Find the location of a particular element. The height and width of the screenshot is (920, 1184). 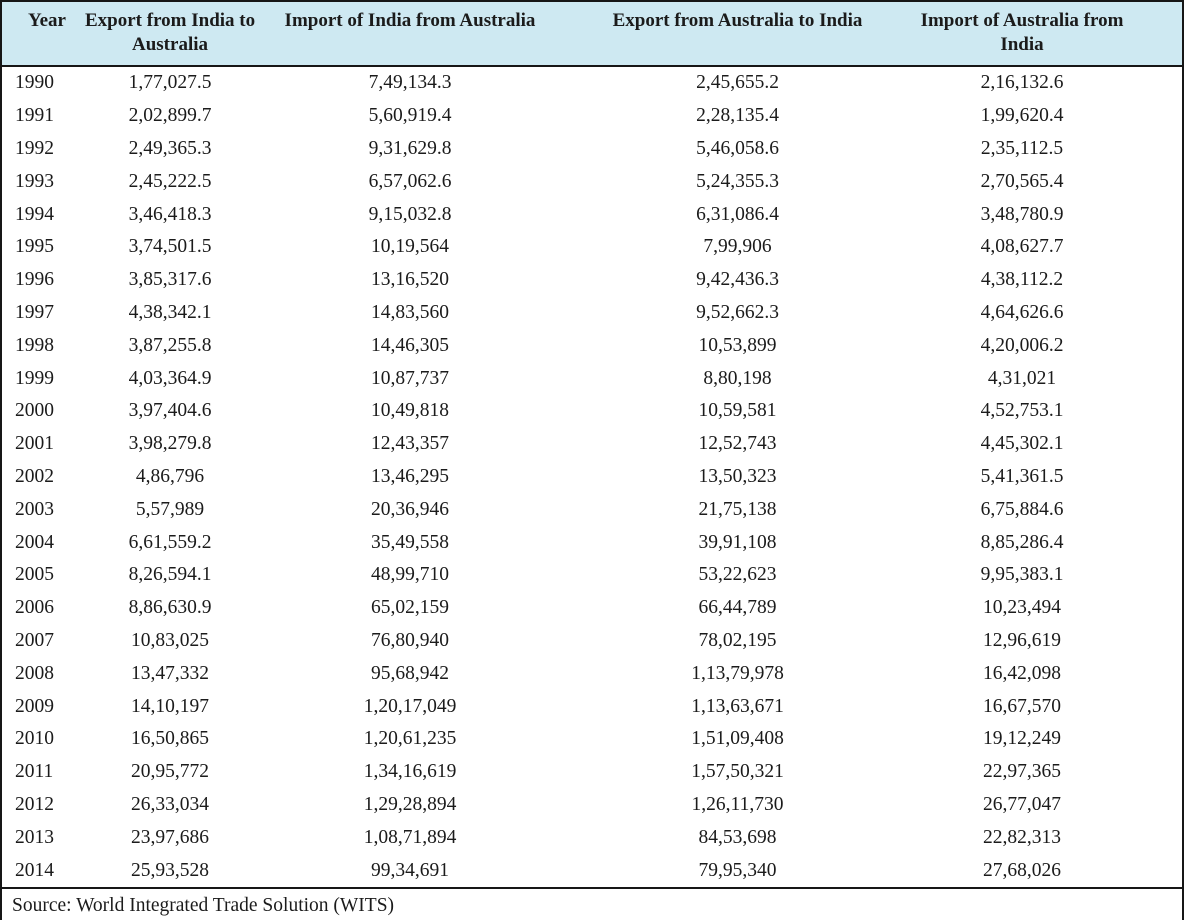

year-cell: 2011 is located at coordinates (34, 772).